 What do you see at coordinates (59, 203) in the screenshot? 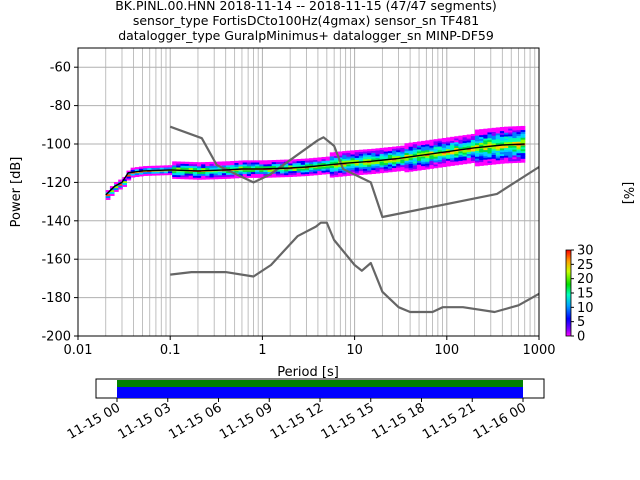
I see `y-axis-ticks: -200 -180 -160 -140 -120 -100 -80 -60` at bounding box center [59, 203].